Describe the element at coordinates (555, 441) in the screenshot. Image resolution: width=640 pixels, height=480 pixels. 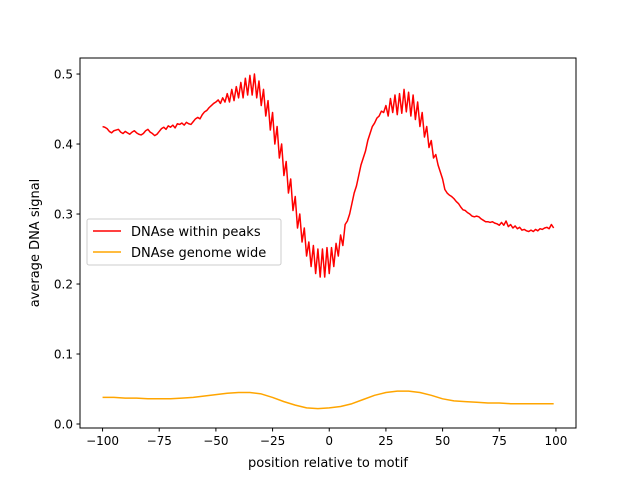
I see `x-tick-label: 100` at that location.